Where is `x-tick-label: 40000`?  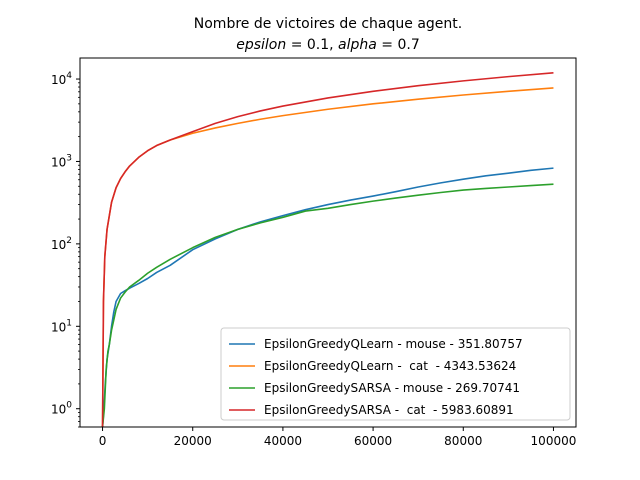
x-tick-label: 40000 is located at coordinates (283, 441).